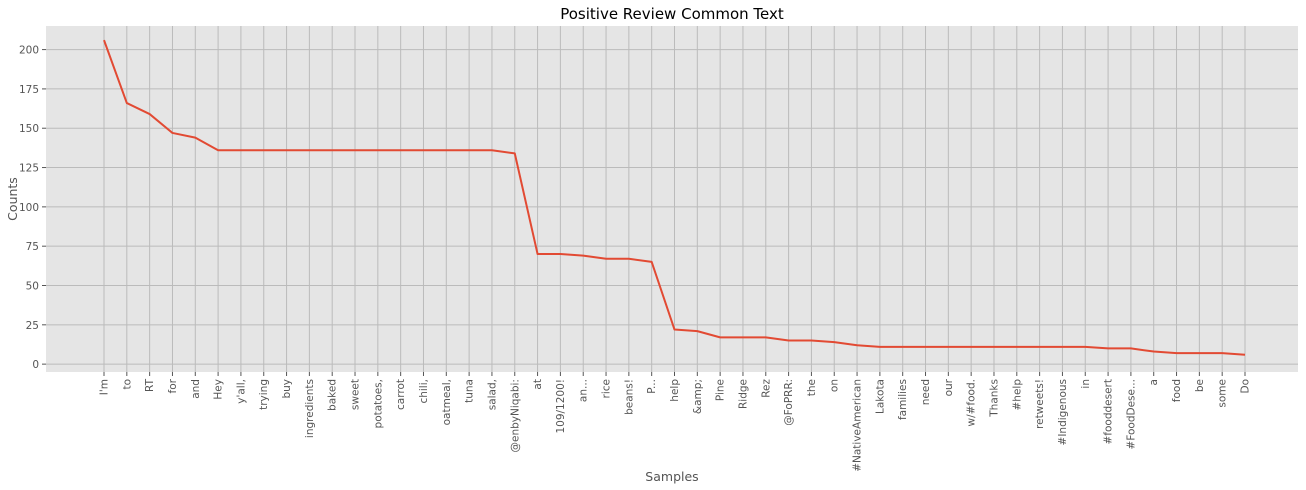  I want to click on y-tick-label: 25, so click(32, 326).